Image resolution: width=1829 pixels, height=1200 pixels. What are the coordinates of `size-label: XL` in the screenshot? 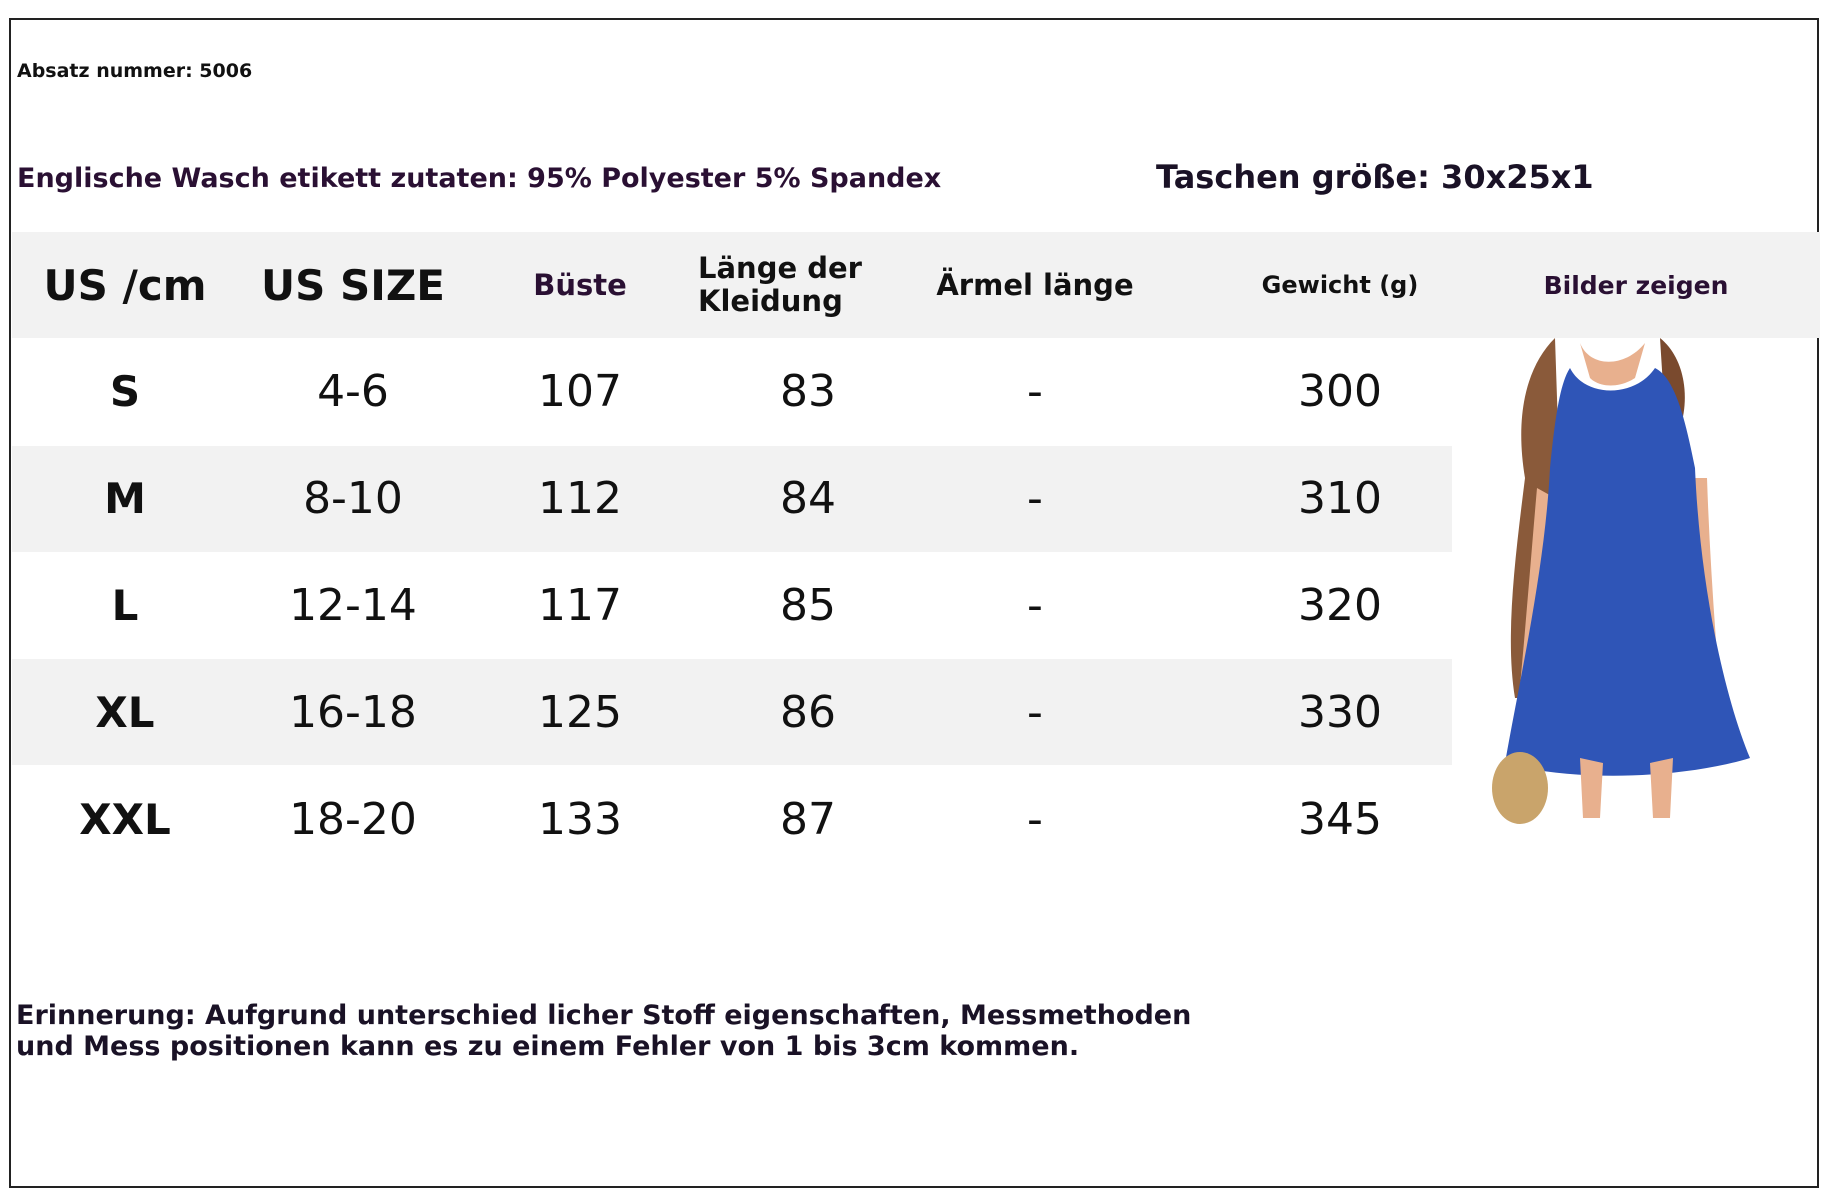 It's located at (125, 712).